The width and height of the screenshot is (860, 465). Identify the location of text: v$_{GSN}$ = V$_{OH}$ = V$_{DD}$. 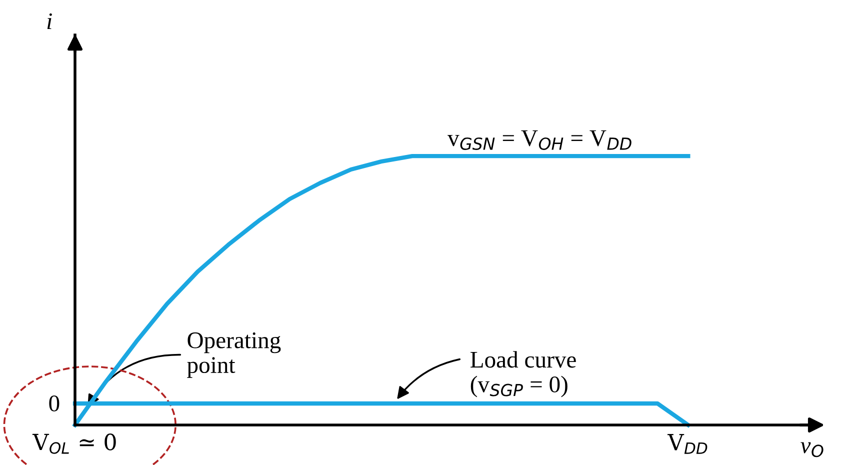
(540, 140).